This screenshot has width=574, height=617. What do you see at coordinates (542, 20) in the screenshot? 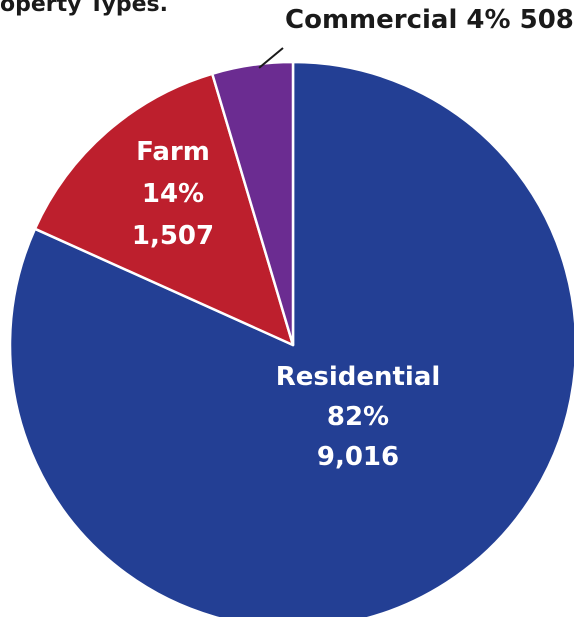
I see `slice-value-commercial: 508` at bounding box center [542, 20].